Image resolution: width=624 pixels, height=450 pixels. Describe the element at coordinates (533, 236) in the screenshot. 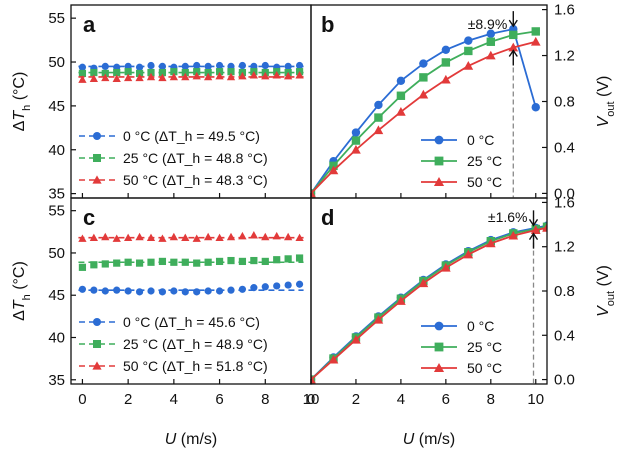

I see `panel-d-arrow-up-head` at that location.